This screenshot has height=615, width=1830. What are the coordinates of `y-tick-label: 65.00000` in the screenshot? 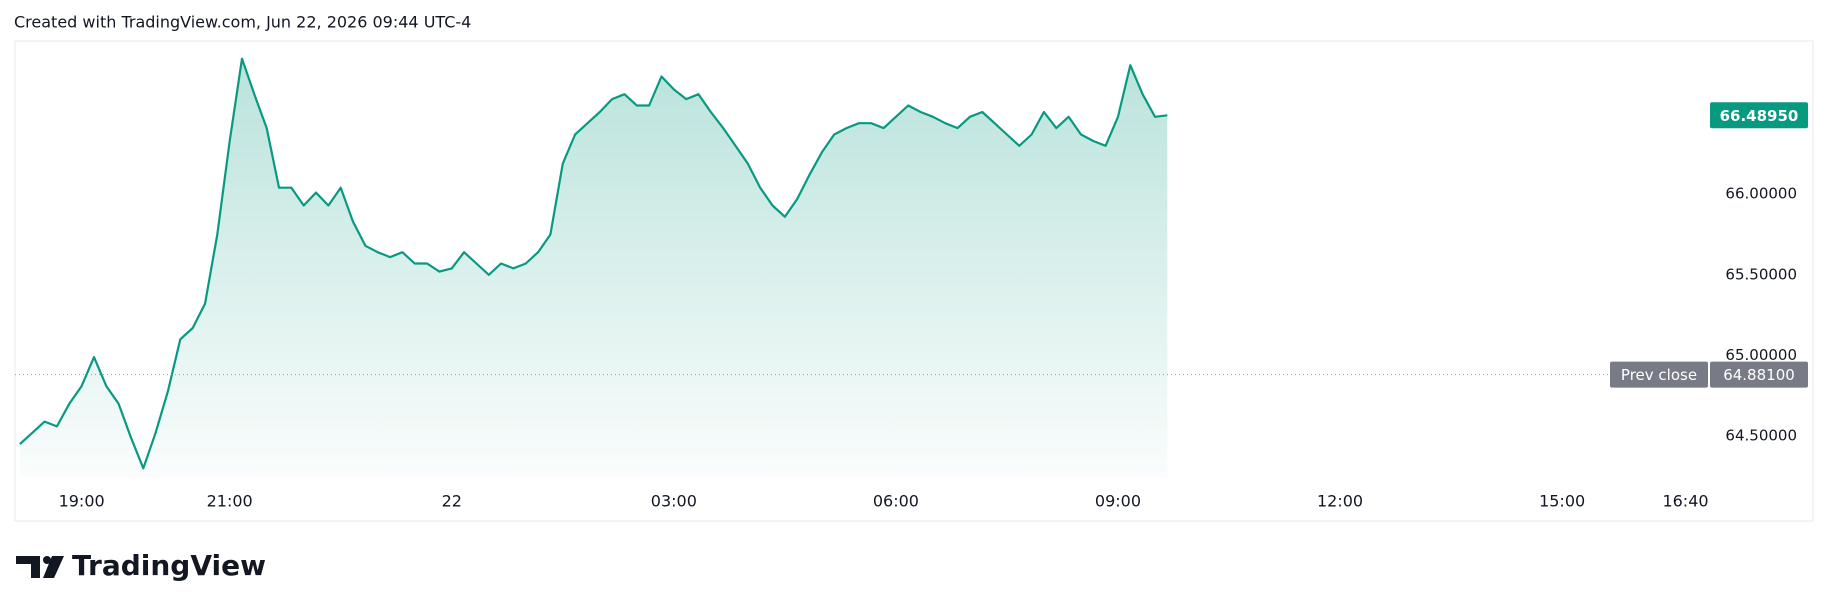 It's located at (1761, 355).